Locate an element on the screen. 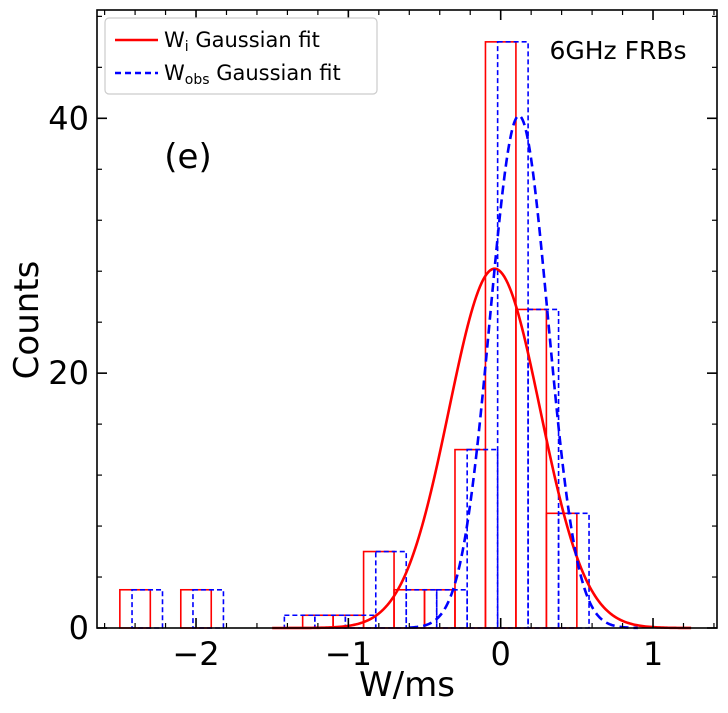 This screenshot has width=728, height=713. x-tick-label: 1 is located at coordinates (653, 654).